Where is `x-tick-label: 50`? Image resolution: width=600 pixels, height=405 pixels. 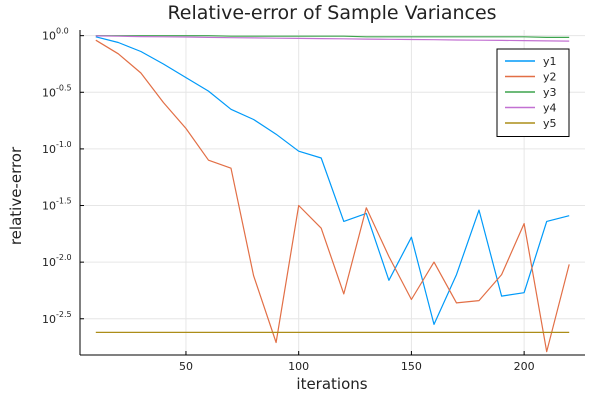 x-tick-label: 50 is located at coordinates (186, 366).